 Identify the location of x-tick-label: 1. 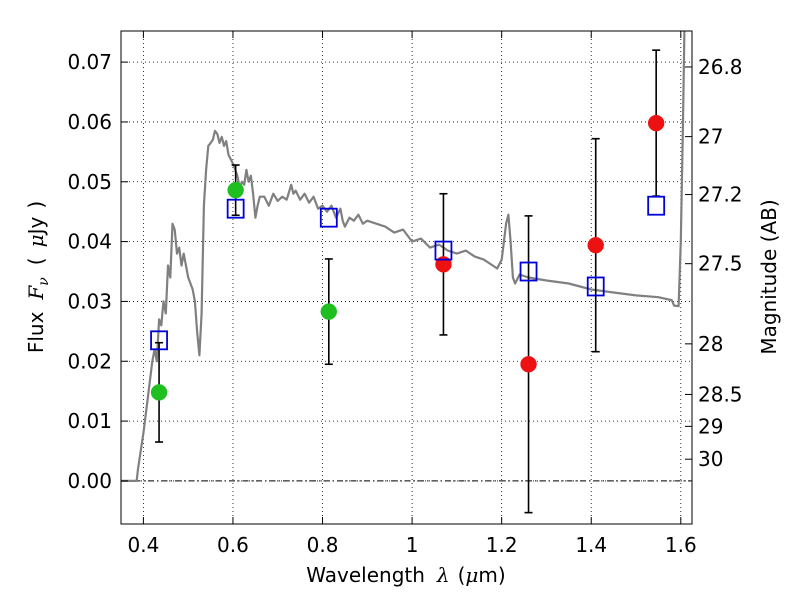
(412, 545).